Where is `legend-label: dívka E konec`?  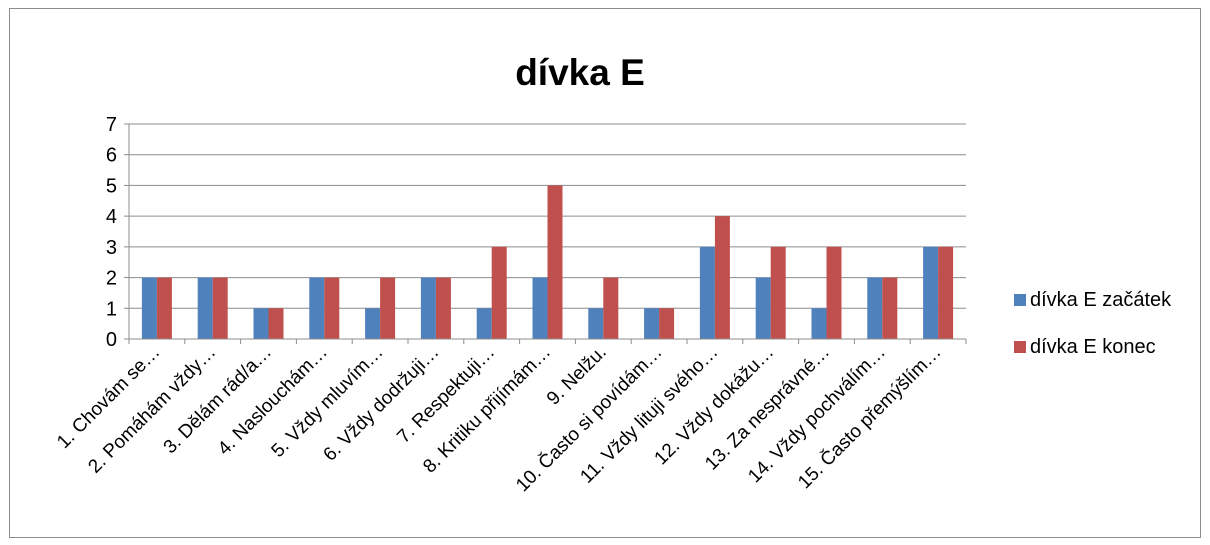
legend-label: dívka E konec is located at coordinates (1093, 347).